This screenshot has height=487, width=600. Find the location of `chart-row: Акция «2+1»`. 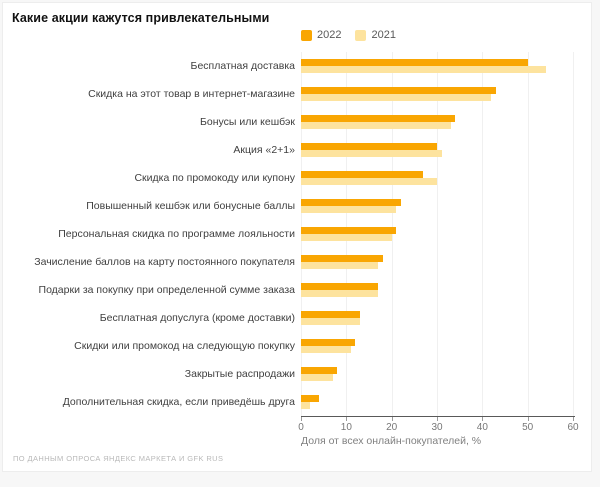

chart-row: Акция «2+1» is located at coordinates (293, 150).